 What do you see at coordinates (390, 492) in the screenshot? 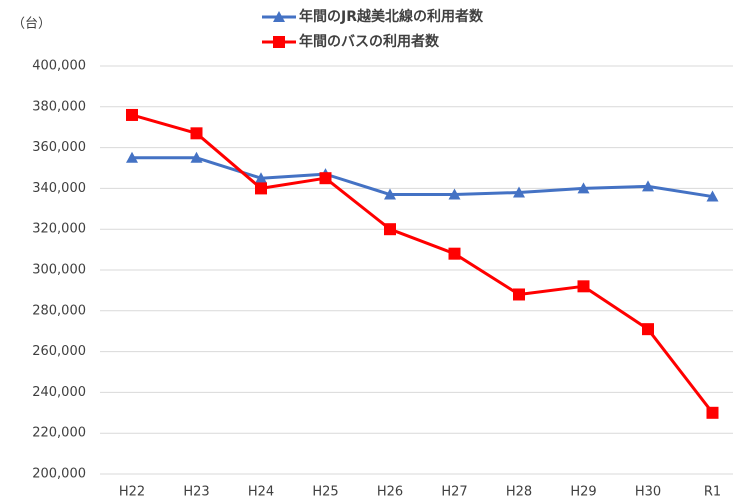
I see `x-tick-label: H26` at bounding box center [390, 492].